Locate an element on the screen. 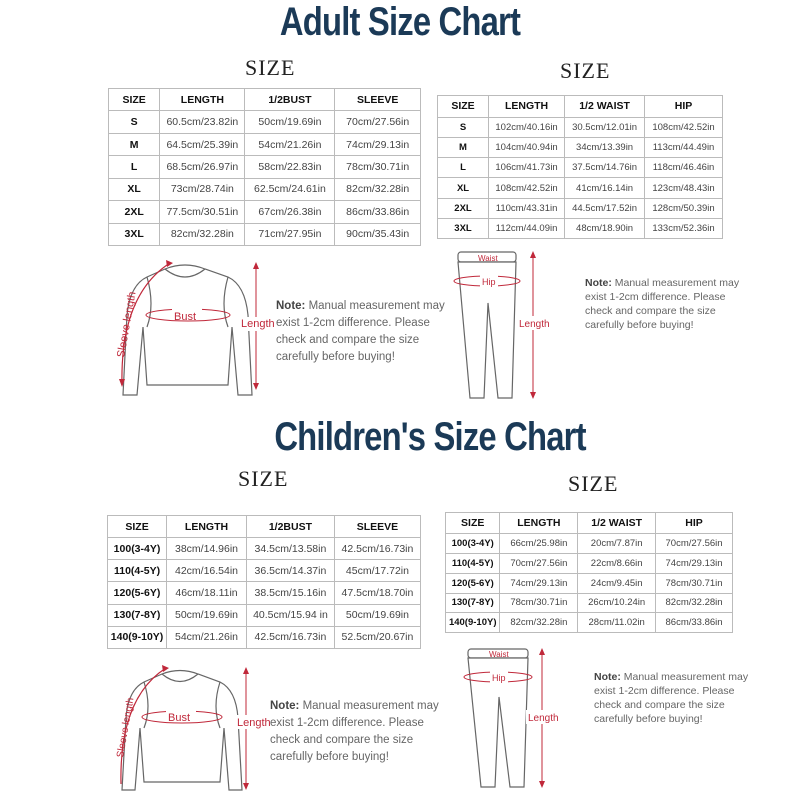 This screenshot has width=800, height=799. measurement-cell: 46cm/18.11in is located at coordinates (206, 593).